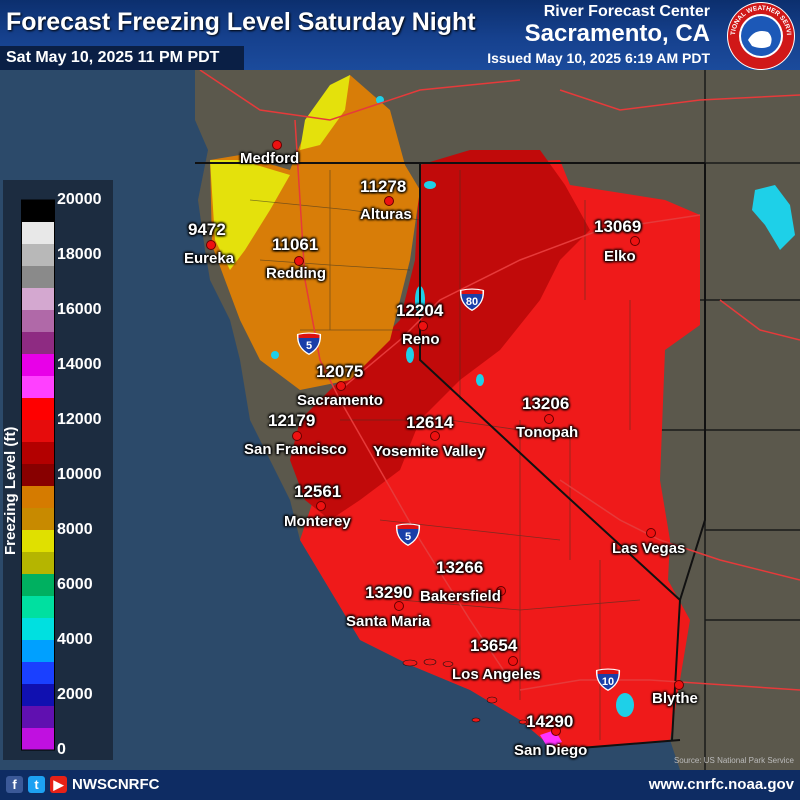  What do you see at coordinates (383, 186) in the screenshot?
I see `city-freezing-level-value: 11278` at bounding box center [383, 186].